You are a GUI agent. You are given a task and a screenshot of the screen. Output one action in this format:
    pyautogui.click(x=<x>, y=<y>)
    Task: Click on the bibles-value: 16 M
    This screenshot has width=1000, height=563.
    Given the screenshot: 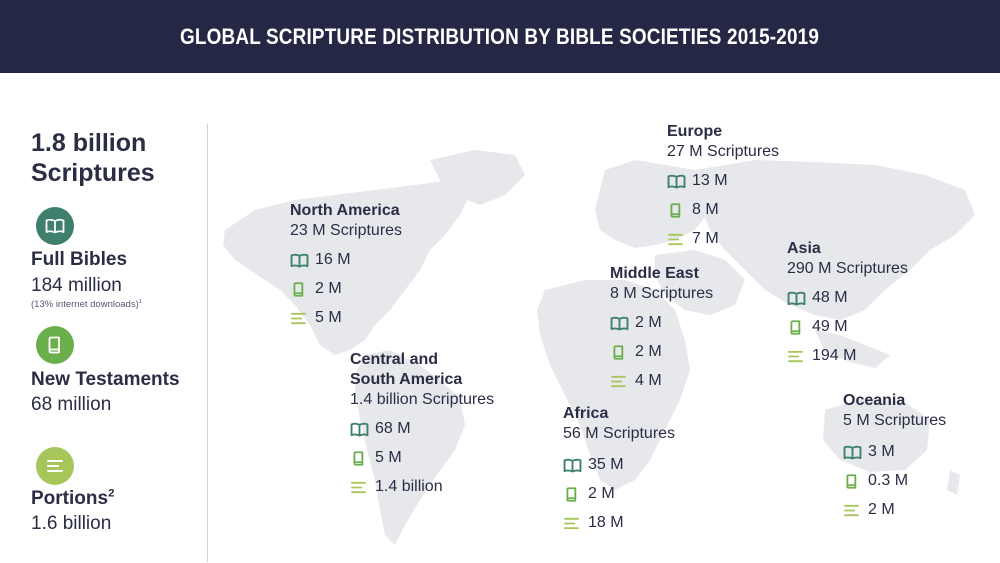 What is the action you would take?
    pyautogui.click(x=333, y=259)
    